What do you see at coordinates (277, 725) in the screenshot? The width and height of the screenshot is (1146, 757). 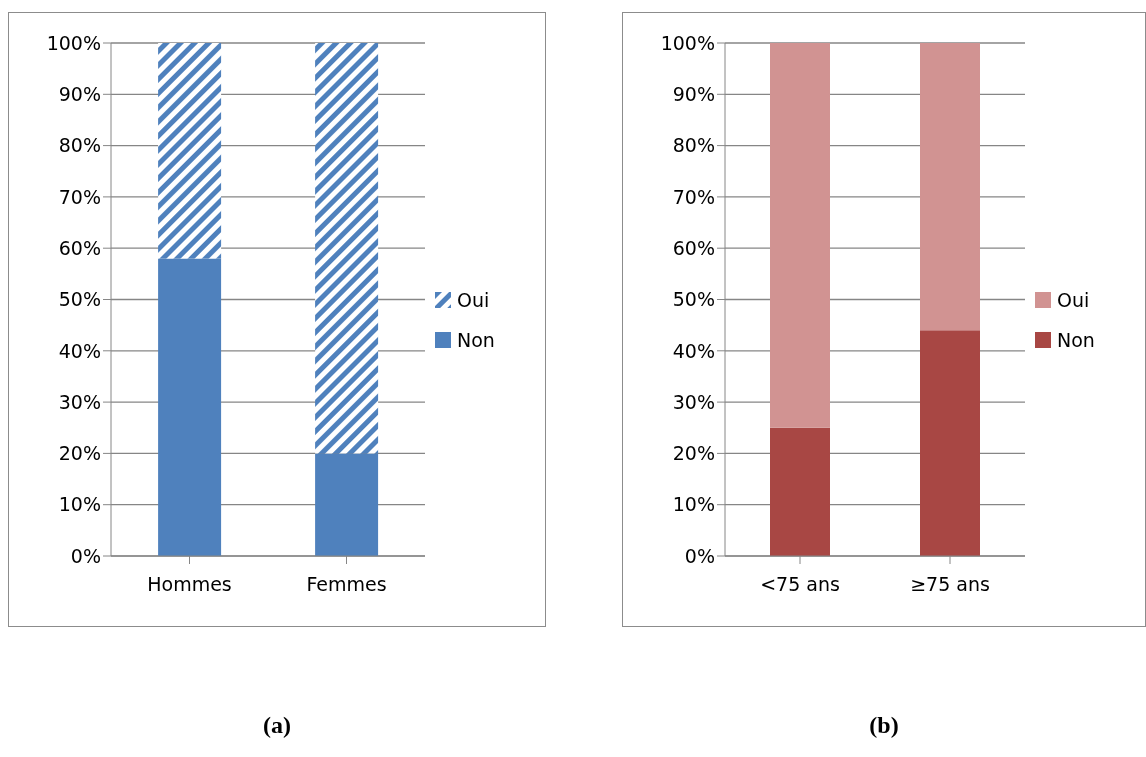 I see `text: (a)` at bounding box center [277, 725].